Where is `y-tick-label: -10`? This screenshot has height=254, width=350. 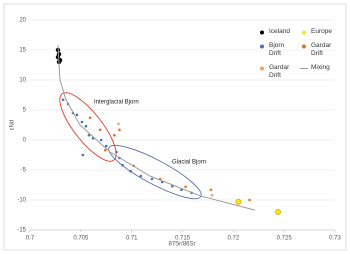
y-tick-label: -10 is located at coordinates (21, 201).